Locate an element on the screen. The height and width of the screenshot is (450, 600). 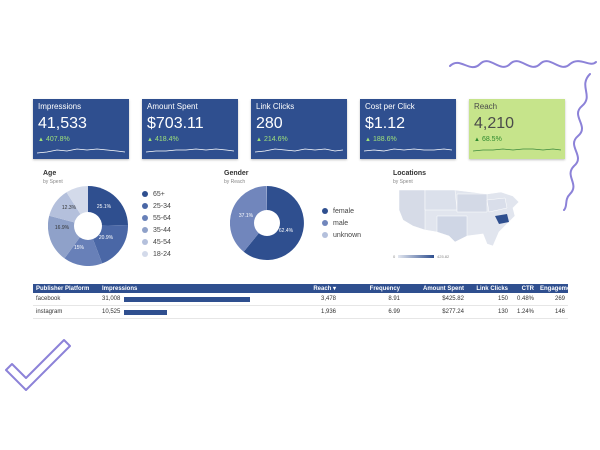
platform-cell: facebook is located at coordinates (66, 299).